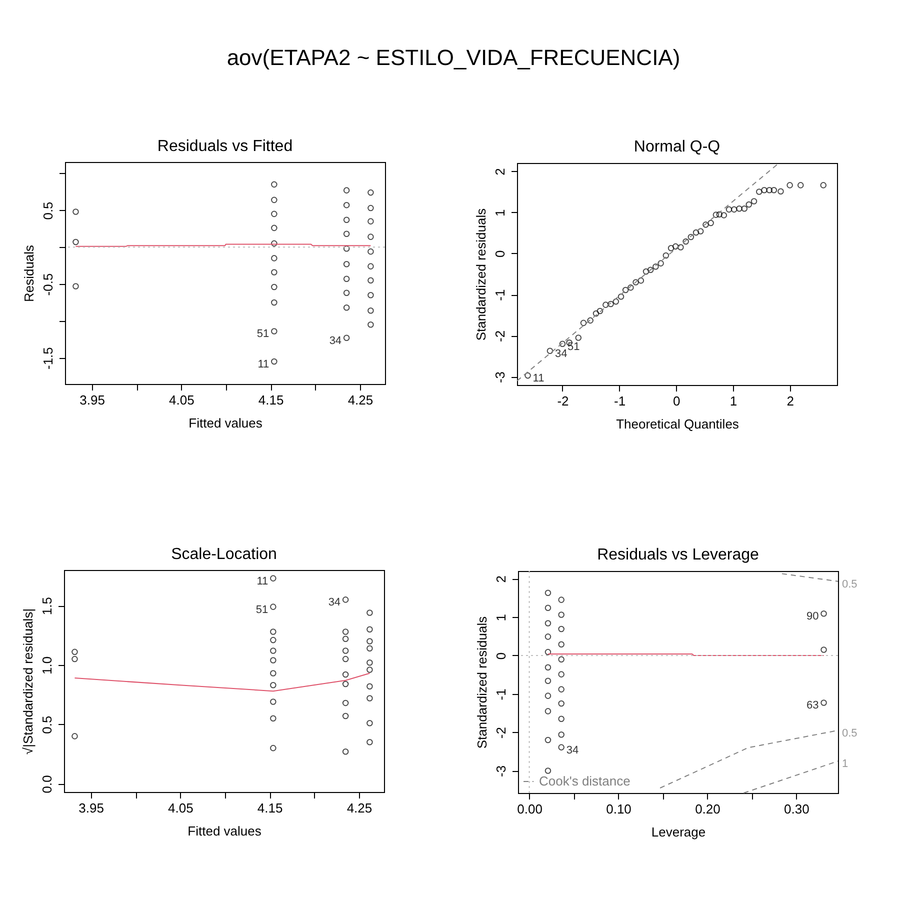 This screenshot has width=907, height=913. What do you see at coordinates (620, 401) in the screenshot?
I see `x-tick-label: -1` at bounding box center [620, 401].